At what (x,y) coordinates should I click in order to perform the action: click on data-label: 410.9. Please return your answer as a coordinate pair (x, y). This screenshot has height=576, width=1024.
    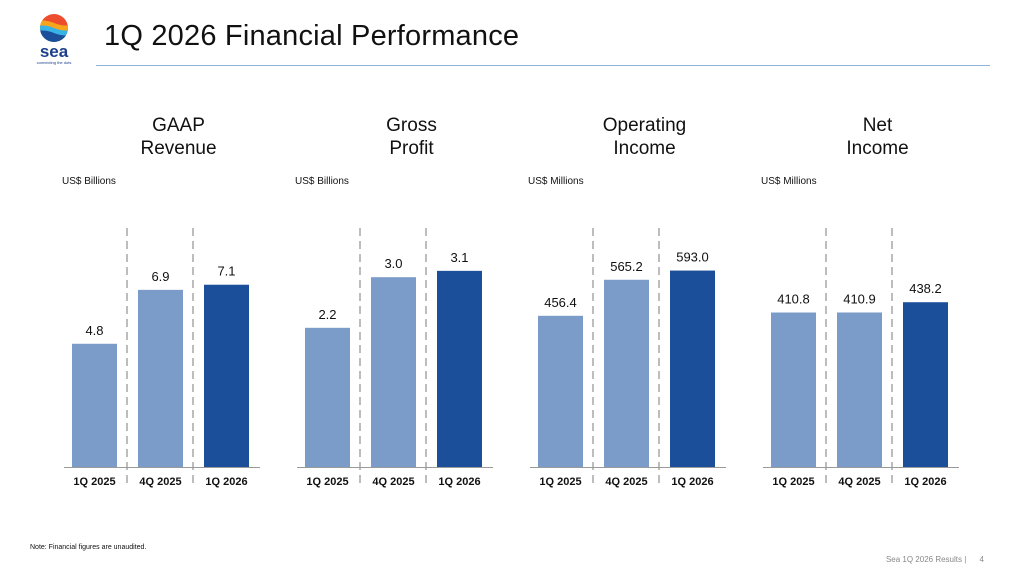
    Looking at the image, I should click on (859, 298).